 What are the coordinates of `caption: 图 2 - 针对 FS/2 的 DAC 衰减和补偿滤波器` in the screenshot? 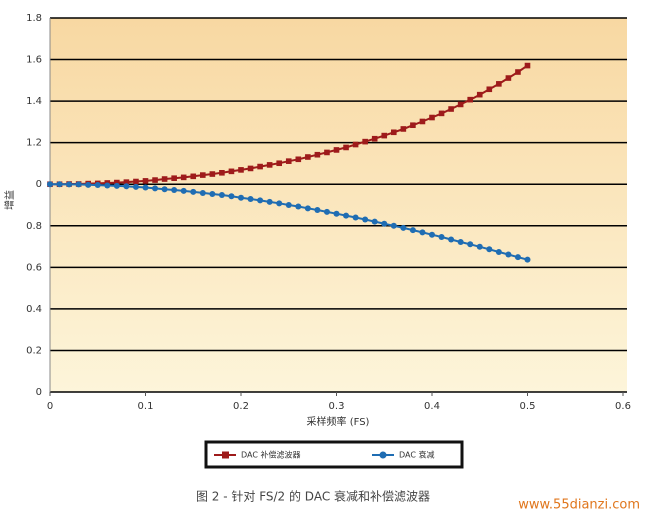 It's located at (313, 496).